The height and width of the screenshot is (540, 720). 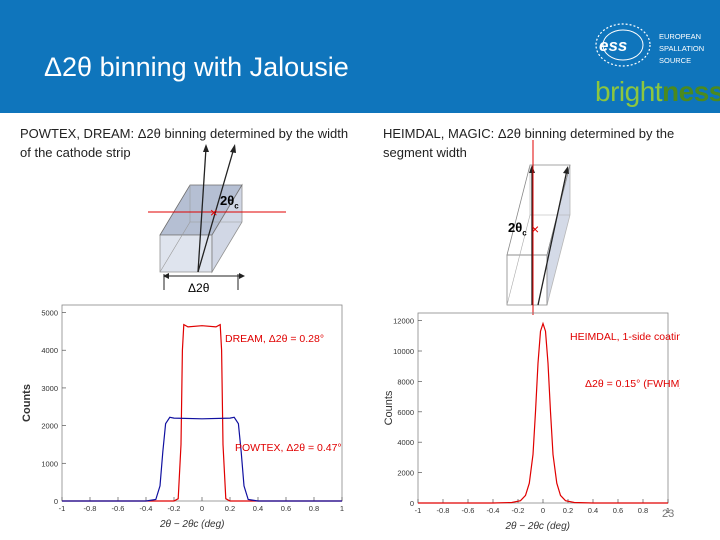 I want to click on y-tick-label: 12000, so click(x=403, y=321).